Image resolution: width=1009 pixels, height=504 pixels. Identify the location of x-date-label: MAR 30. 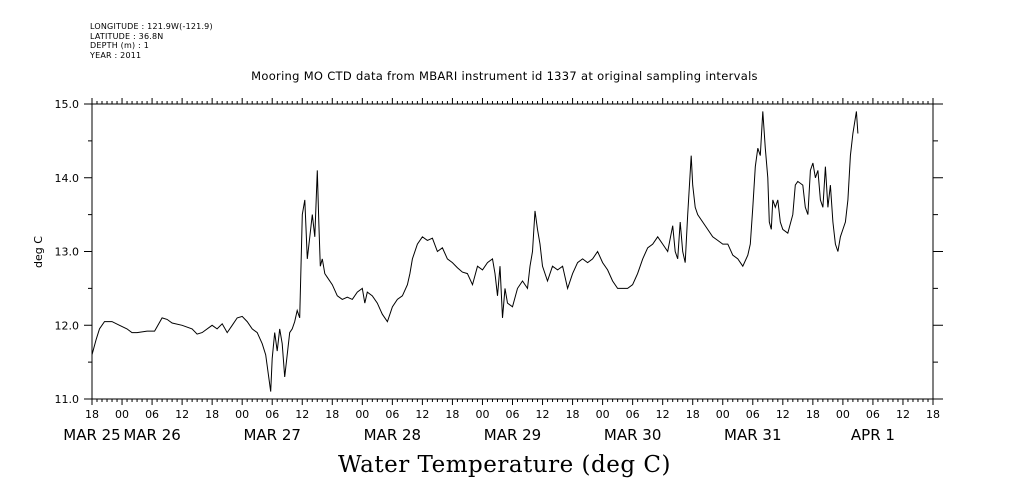
(632, 435).